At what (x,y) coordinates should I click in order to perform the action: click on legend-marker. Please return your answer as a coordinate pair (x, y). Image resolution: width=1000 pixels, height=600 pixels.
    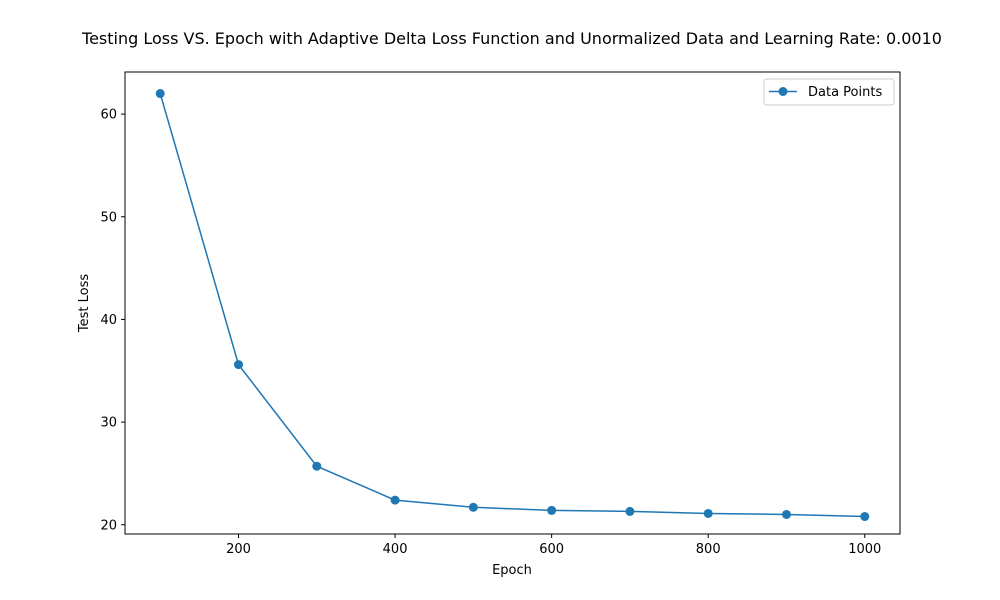
    Looking at the image, I should click on (783, 91).